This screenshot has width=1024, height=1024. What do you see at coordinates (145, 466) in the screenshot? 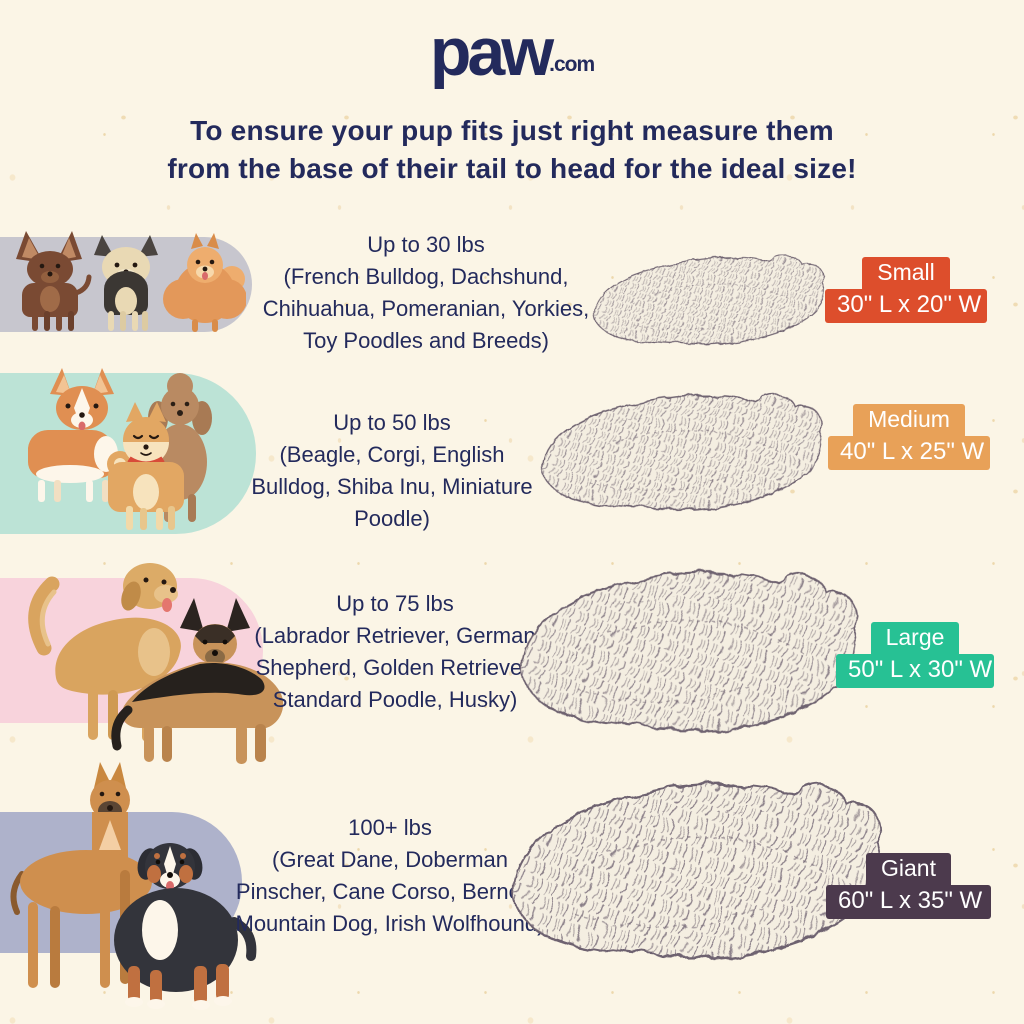
I see `shiba-illustration` at bounding box center [145, 466].